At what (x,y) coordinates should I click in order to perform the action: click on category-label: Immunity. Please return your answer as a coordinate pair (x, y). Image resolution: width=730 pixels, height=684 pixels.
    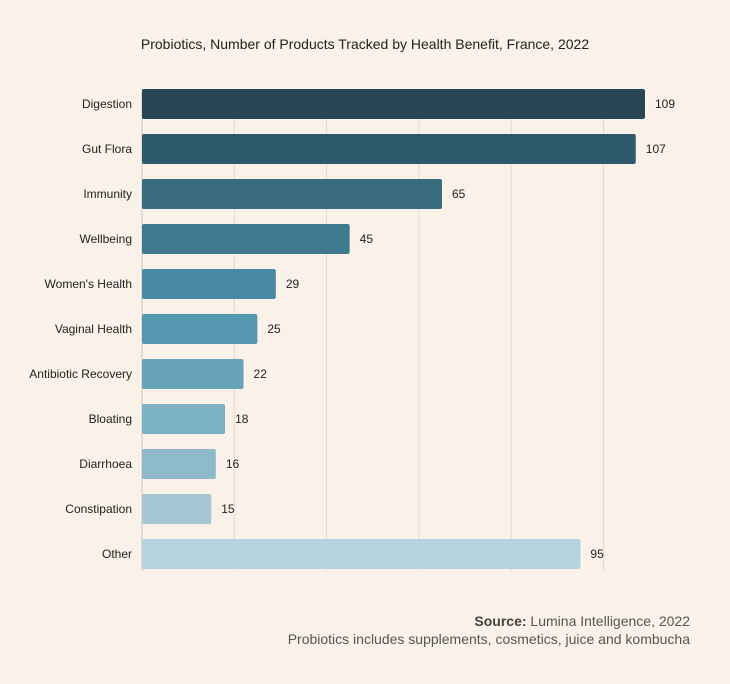
    Looking at the image, I should click on (107, 194).